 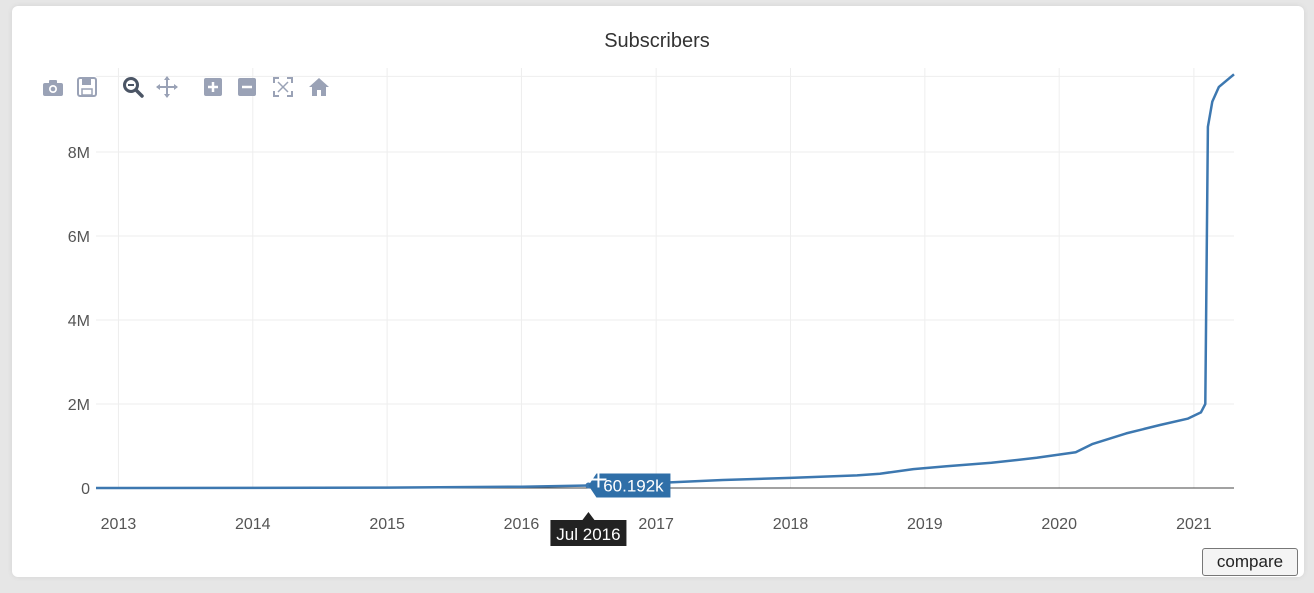 I want to click on y-tick-label: 4M, so click(x=79, y=321).